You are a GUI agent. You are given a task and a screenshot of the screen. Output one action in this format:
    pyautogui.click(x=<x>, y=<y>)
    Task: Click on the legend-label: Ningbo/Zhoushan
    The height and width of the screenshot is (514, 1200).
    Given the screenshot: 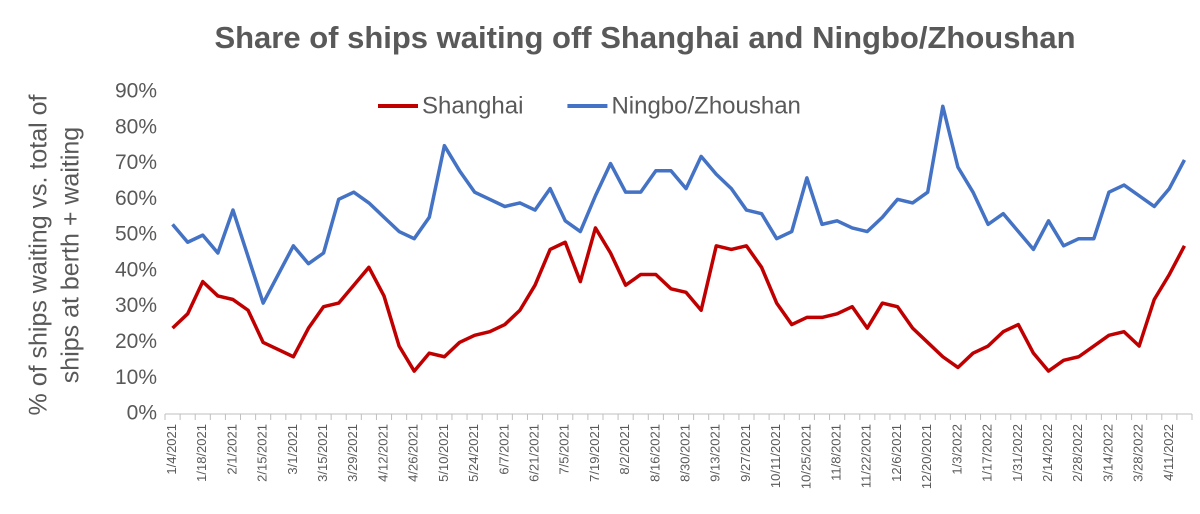 What is the action you would take?
    pyautogui.click(x=705, y=105)
    